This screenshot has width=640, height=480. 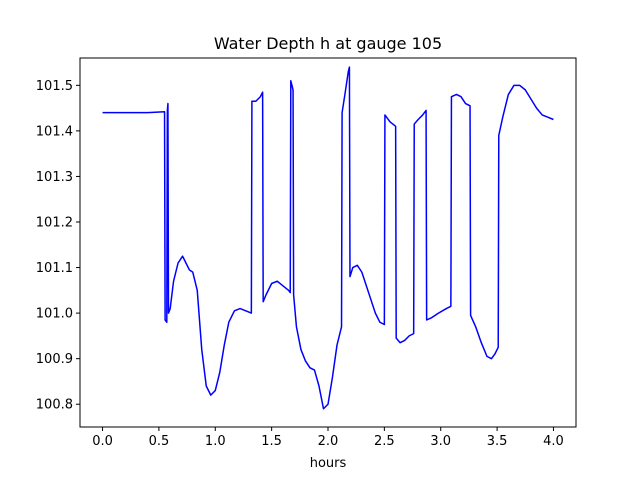 I want to click on y-tick-label: 100.8, so click(x=54, y=405).